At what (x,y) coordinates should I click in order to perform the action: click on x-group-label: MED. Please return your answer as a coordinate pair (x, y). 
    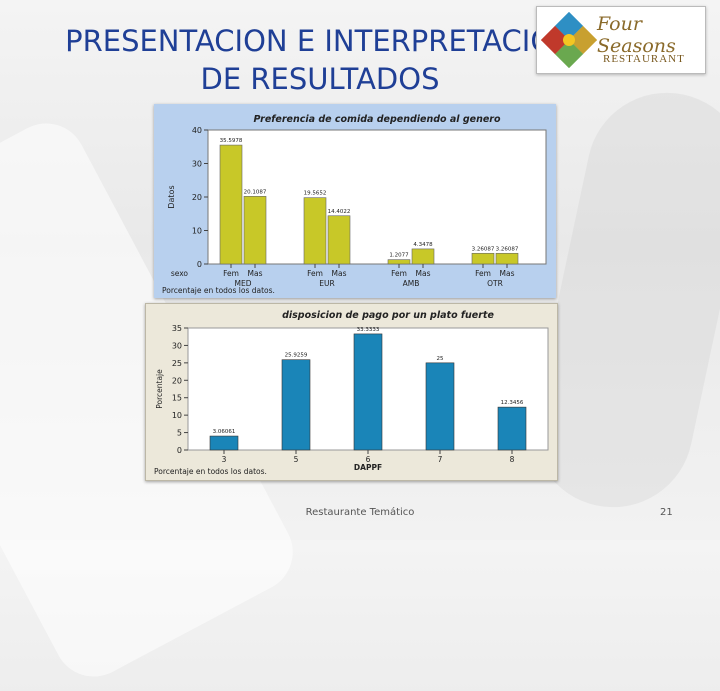
    Looking at the image, I should click on (243, 283).